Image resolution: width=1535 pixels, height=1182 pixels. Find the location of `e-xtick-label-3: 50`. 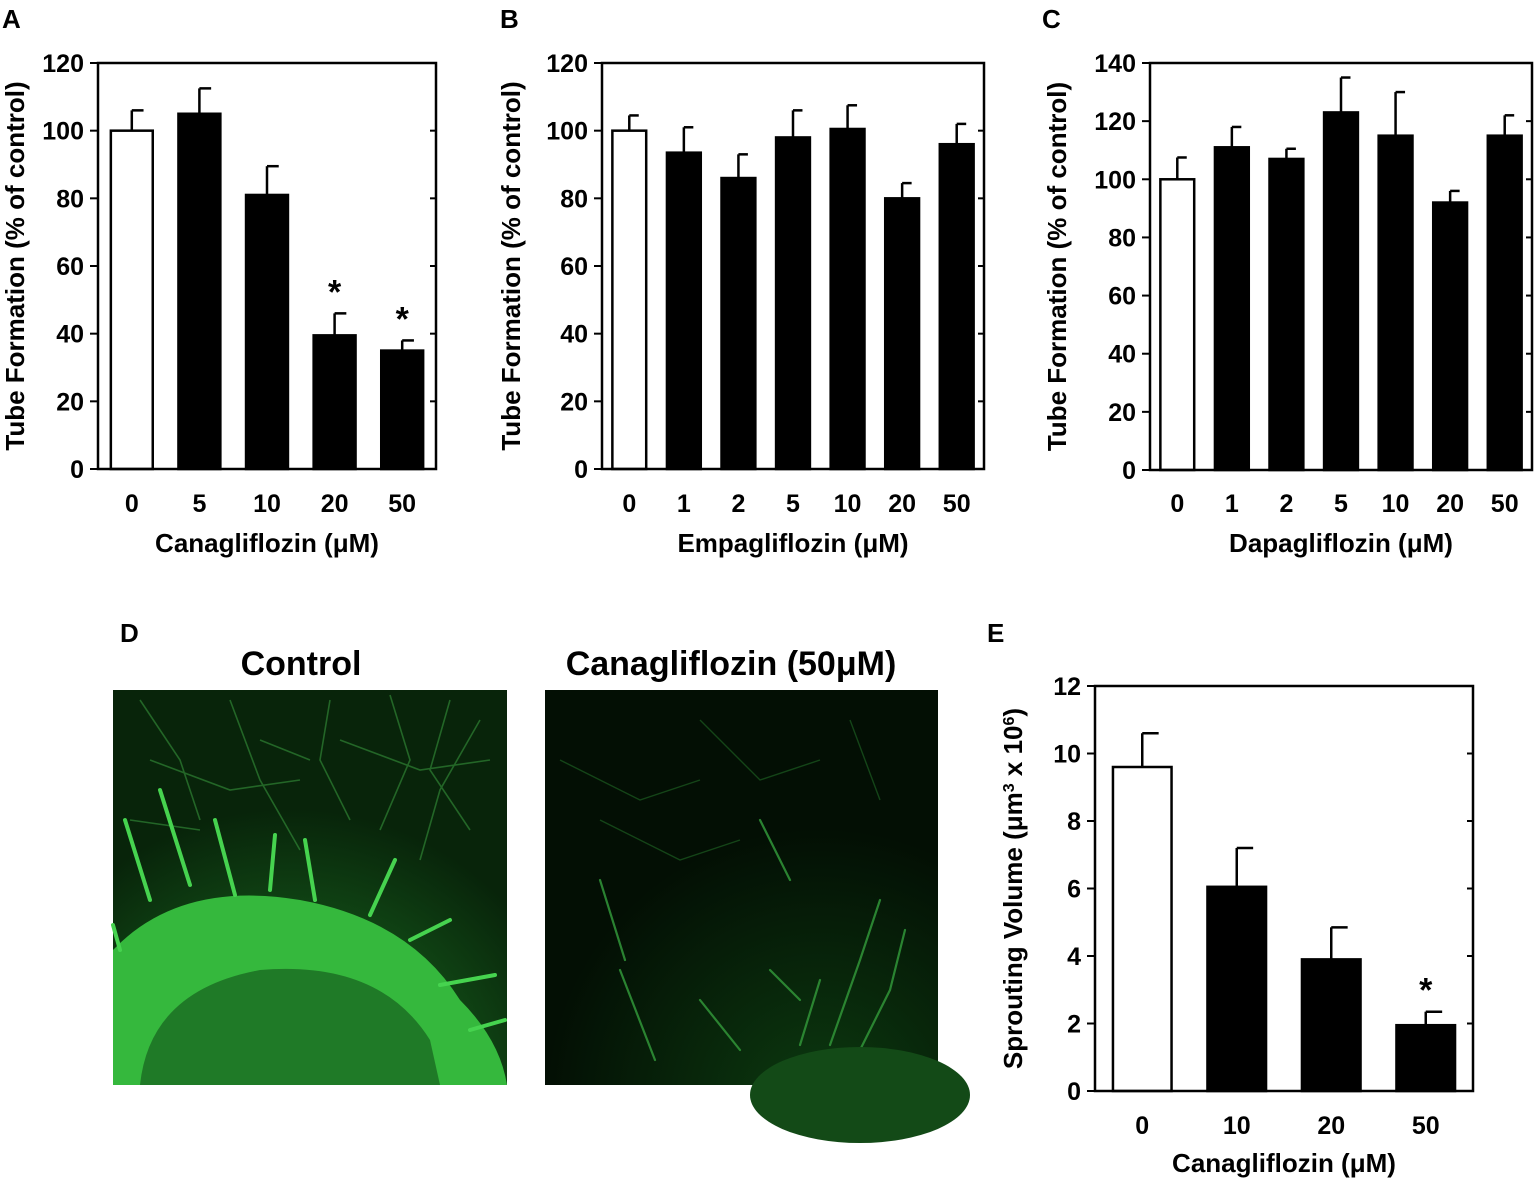

e-xtick-label-3: 50 is located at coordinates (1426, 1126).